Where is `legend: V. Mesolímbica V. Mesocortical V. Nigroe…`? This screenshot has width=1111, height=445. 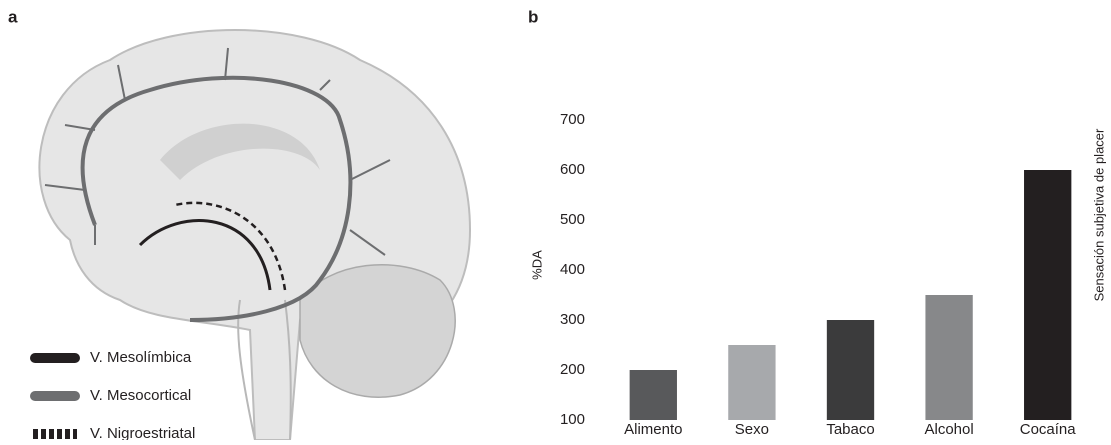 legend: V. Mesolímbica V. Mesocortical V. Nigroe… is located at coordinates (112, 395).